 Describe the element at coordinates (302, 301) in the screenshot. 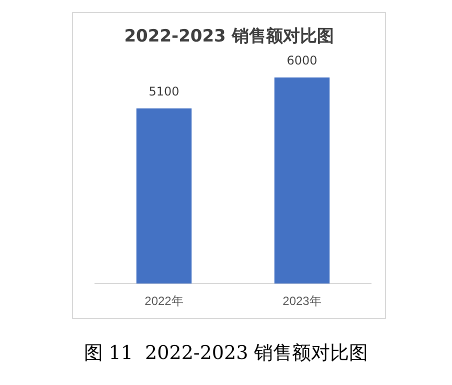

I see `x-tick-label: 2023年` at that location.